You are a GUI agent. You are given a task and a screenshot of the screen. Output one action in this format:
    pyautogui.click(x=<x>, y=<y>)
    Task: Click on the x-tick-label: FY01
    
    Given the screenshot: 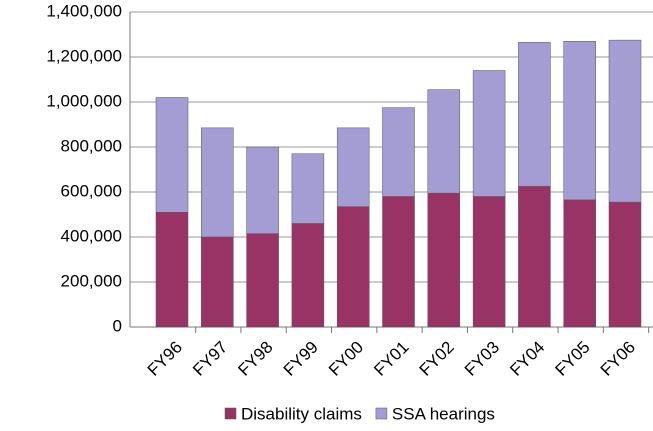 What is the action you would take?
    pyautogui.click(x=391, y=359)
    